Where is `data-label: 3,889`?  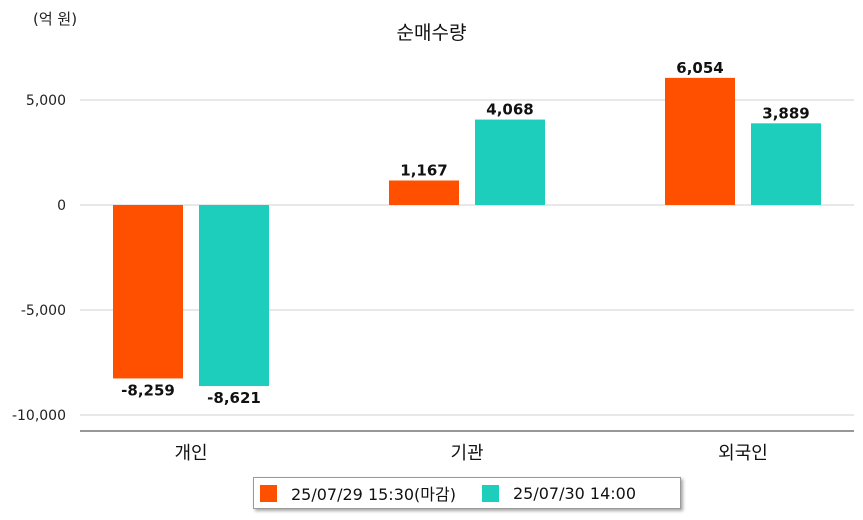
data-label: 3,889 is located at coordinates (785, 113).